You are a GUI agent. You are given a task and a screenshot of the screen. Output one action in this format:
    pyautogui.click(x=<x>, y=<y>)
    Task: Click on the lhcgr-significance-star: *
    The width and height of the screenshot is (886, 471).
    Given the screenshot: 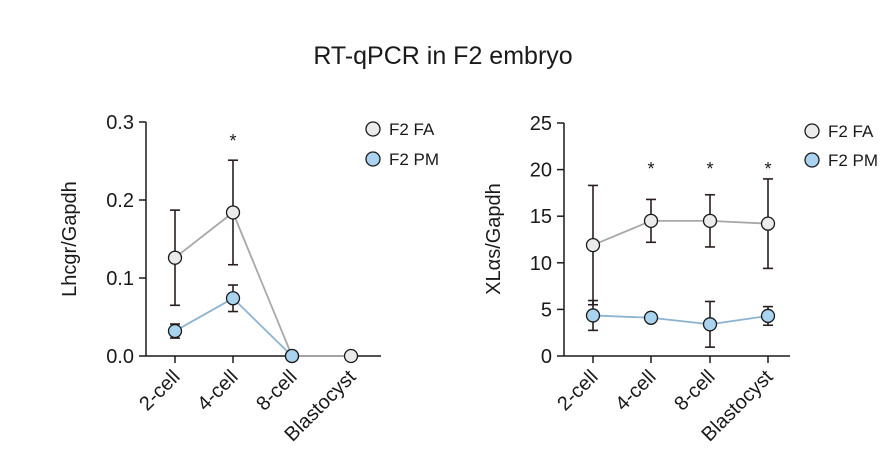 What is the action you would take?
    pyautogui.click(x=232, y=141)
    